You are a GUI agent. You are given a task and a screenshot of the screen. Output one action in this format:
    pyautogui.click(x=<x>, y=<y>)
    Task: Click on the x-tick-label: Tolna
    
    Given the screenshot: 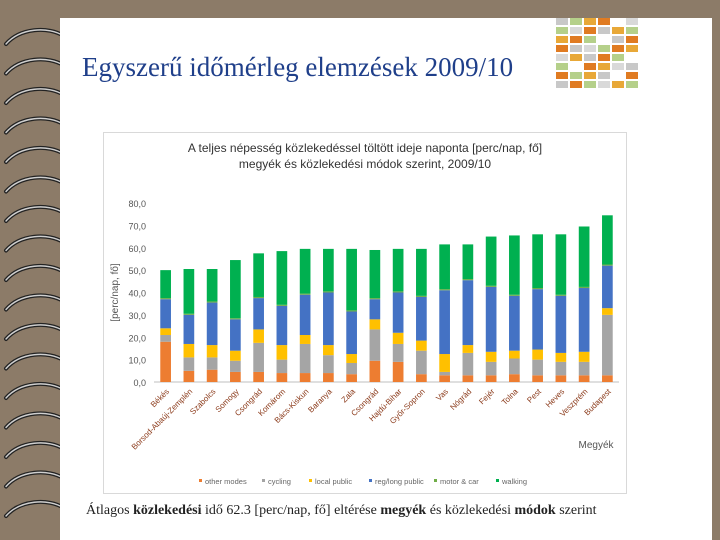 What is the action you would take?
    pyautogui.click(x=510, y=397)
    